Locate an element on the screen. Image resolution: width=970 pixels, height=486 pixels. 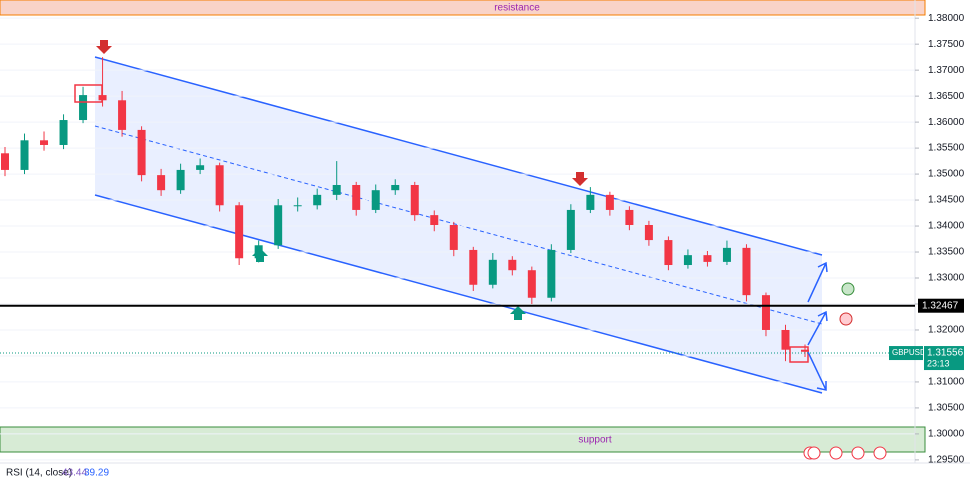
indicator-value: 43.44 is located at coordinates (74, 473).